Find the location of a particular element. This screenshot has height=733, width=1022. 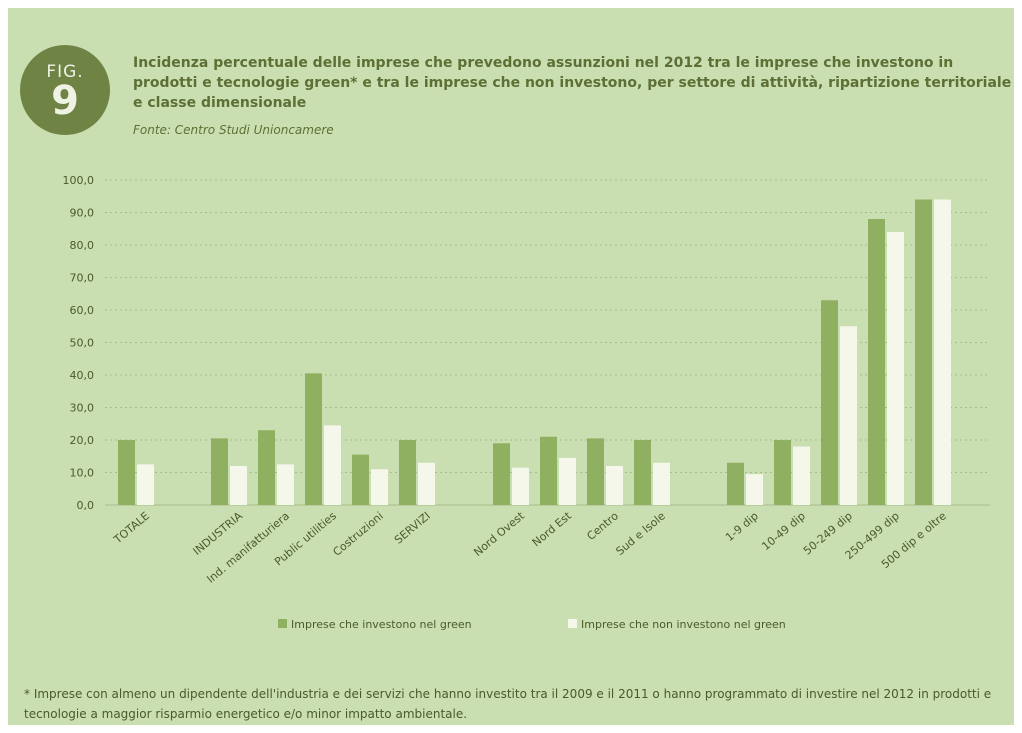

y-tick-label: 10,0 is located at coordinates (82, 473).